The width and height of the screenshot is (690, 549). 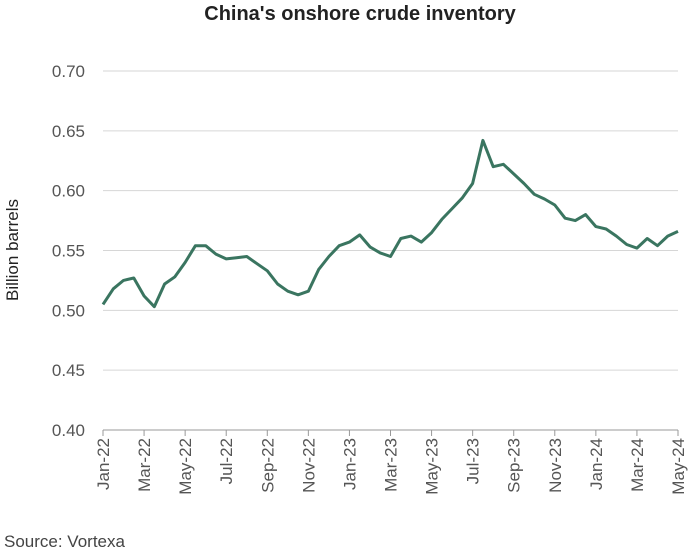 I want to click on x-tick-label: Mar-24, so click(x=637, y=465).